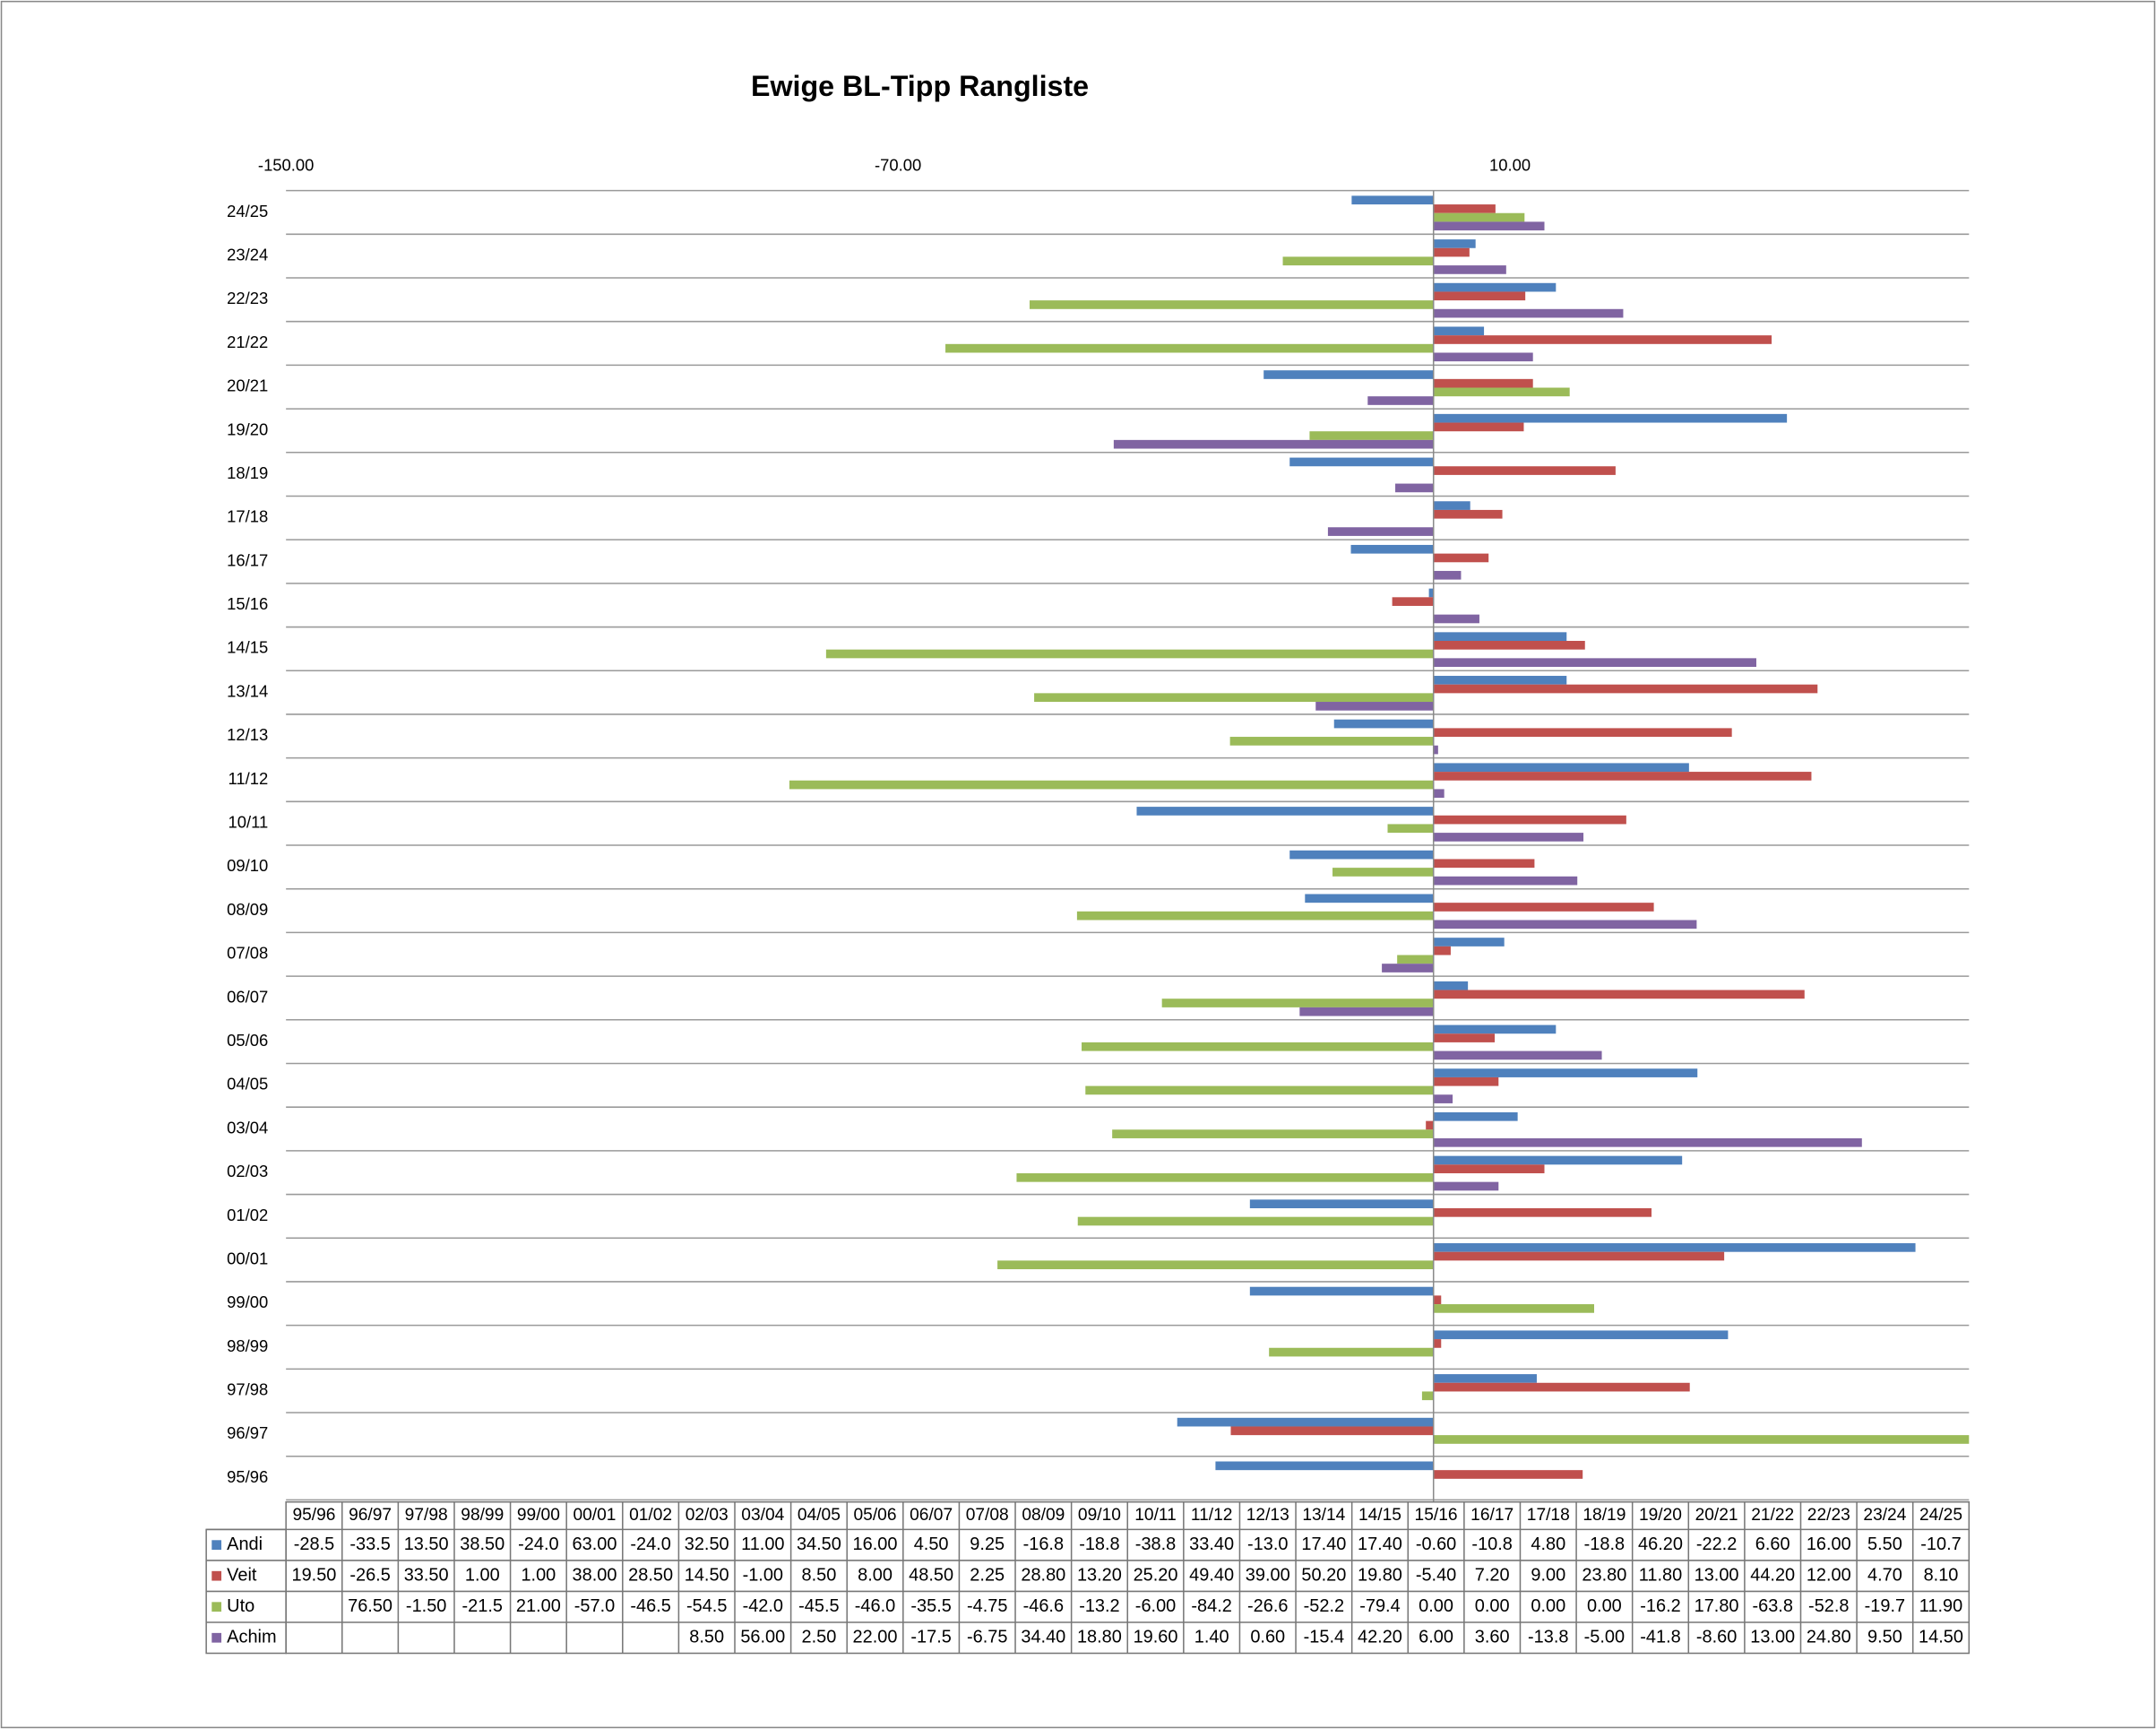  Describe the element at coordinates (1510, 165) in the screenshot. I see `x-tick-label: 10.00` at that location.